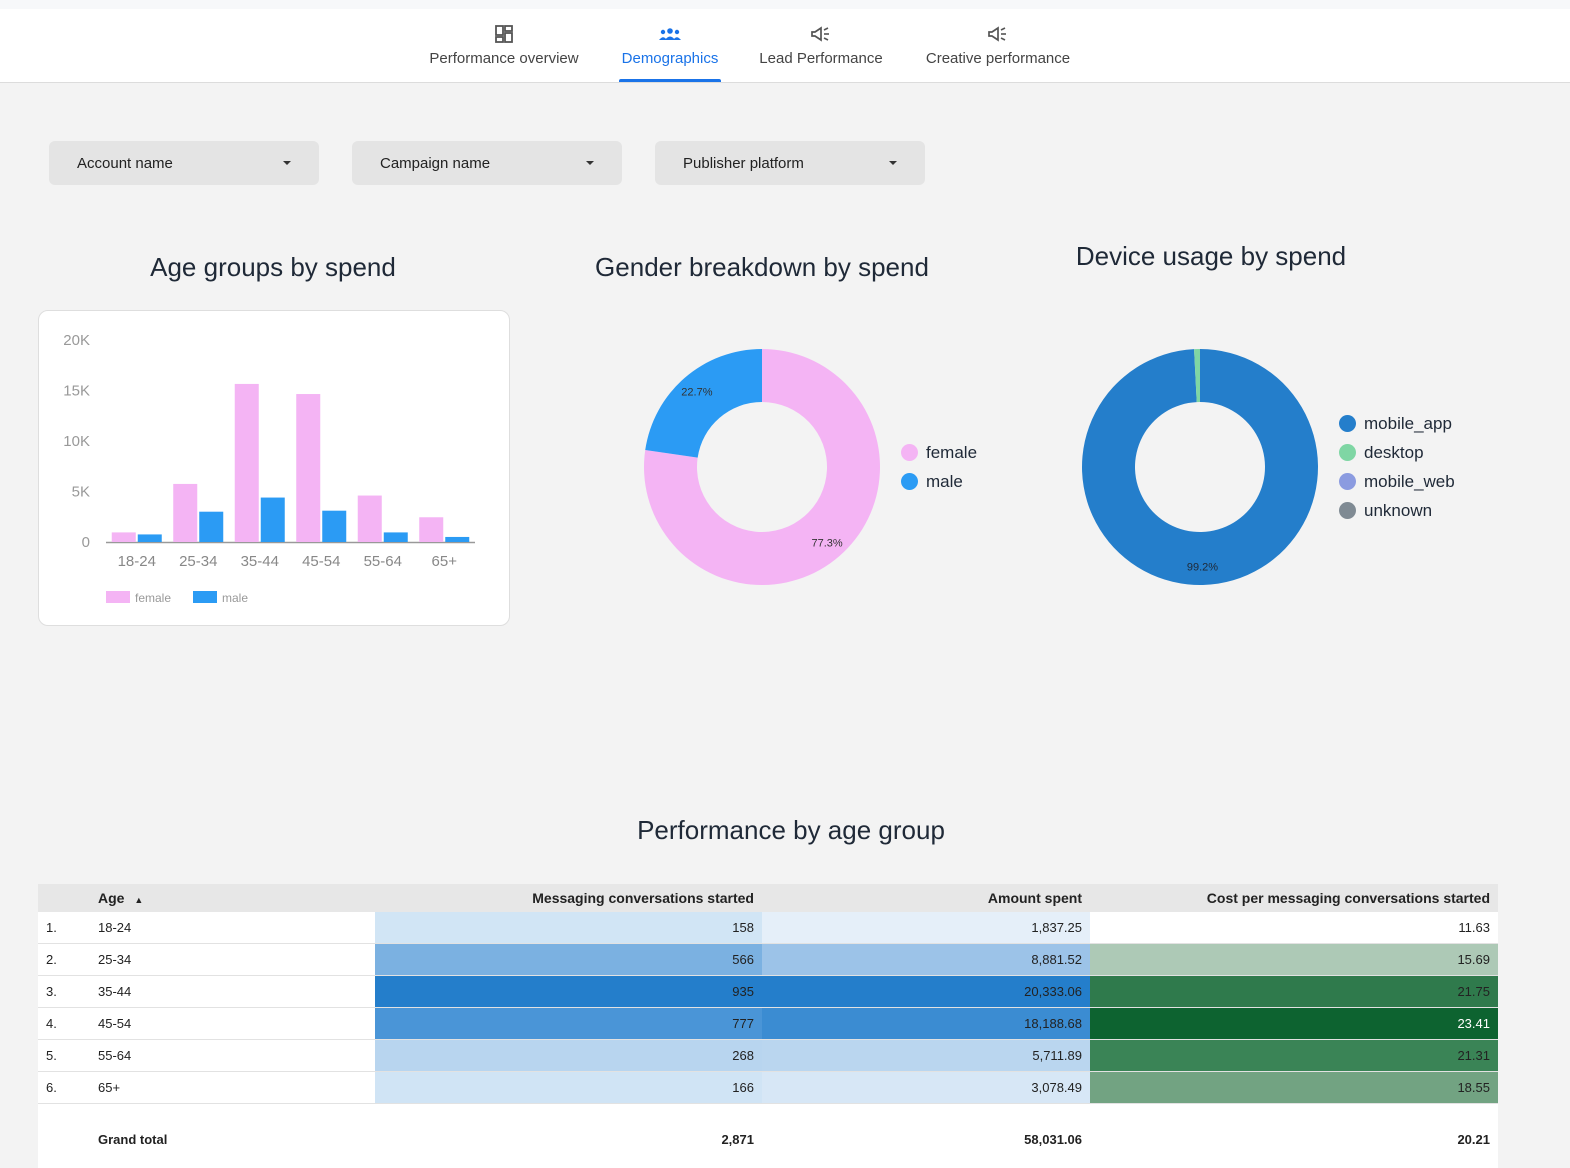  What do you see at coordinates (926, 1088) in the screenshot?
I see `amount-spent-cell: 3,078.49` at bounding box center [926, 1088].